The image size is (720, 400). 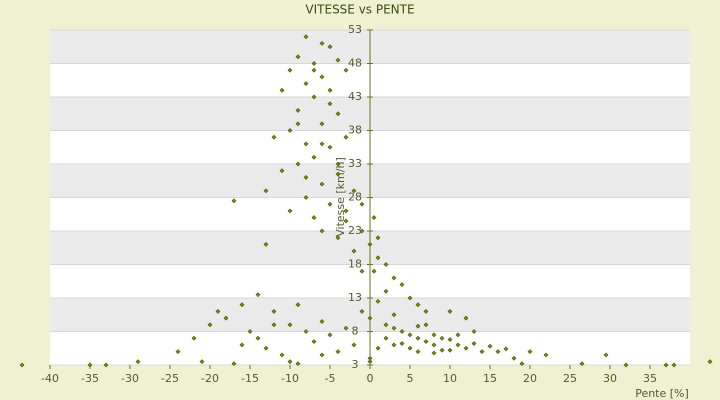 I want to click on y-axis-label: Vitesse [km/h], so click(x=340, y=197).